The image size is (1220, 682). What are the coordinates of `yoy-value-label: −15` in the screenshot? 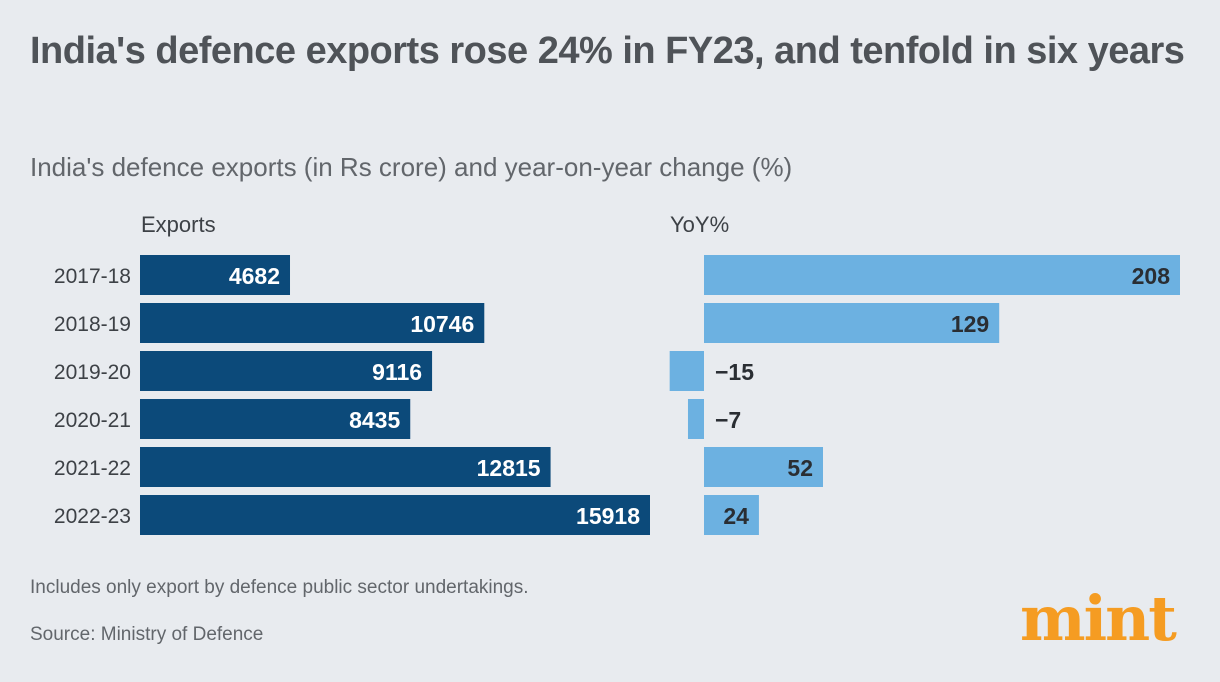 It's located at (734, 372).